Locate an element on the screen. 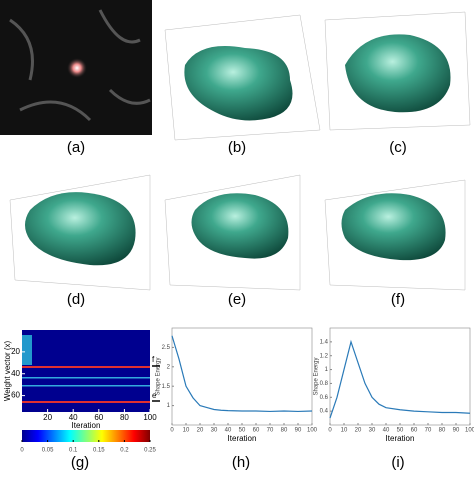 Image resolution: width=474 pixels, height=482 pixels. y-tick-label: 60 is located at coordinates (15, 395).